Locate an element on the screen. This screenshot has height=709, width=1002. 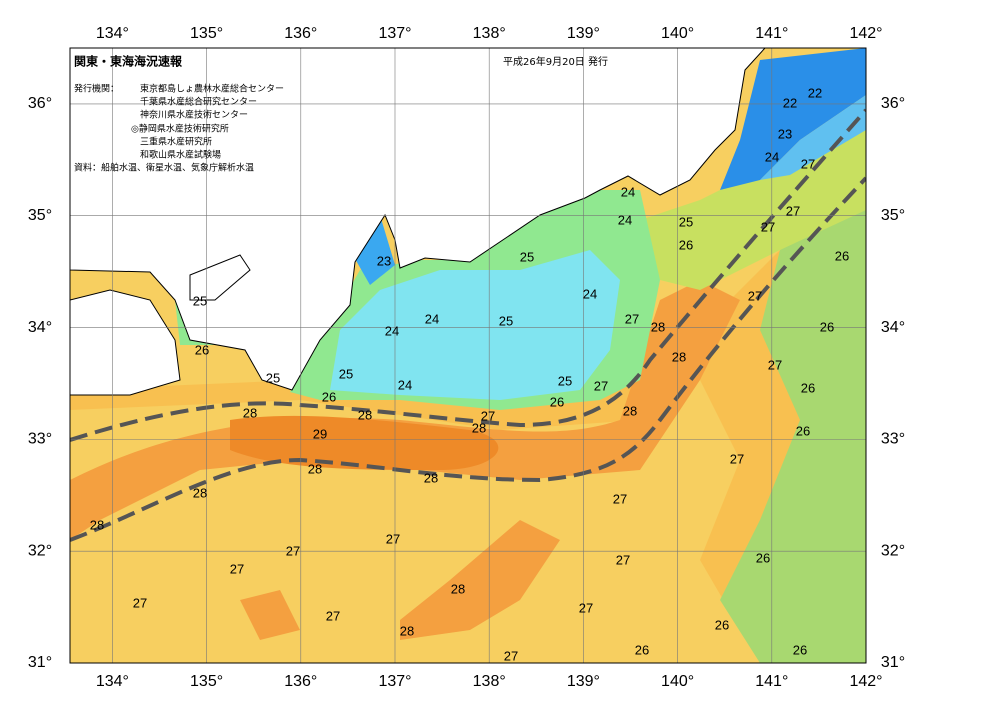
title: 関東・東海海況速報 is located at coordinates (128, 61).